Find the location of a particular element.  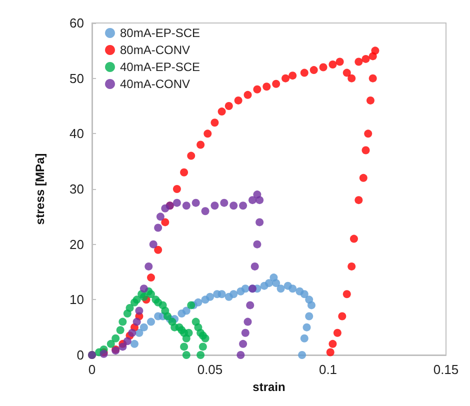

y-tick-label: 0 is located at coordinates (80, 355).